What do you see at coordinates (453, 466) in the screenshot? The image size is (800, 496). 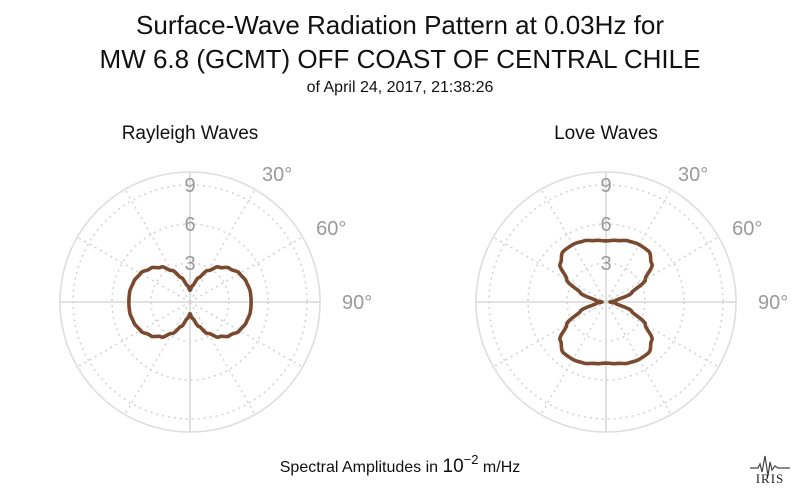 I see `footer-power-base: 10` at bounding box center [453, 466].